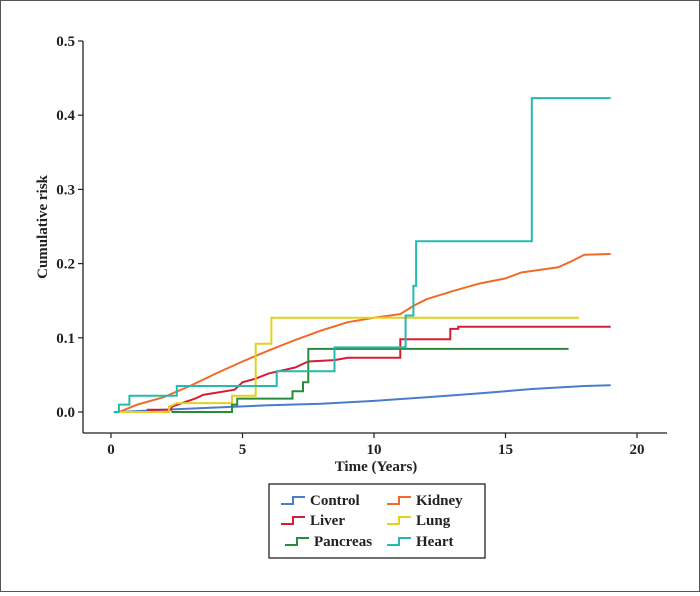 This screenshot has height=596, width=700. I want to click on legend-label-kidney: Kidney, so click(439, 501).